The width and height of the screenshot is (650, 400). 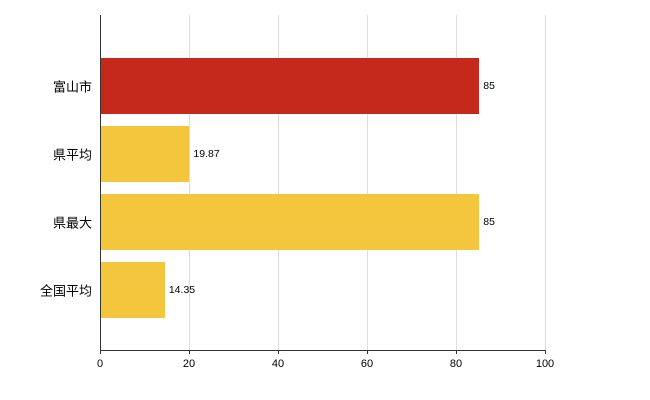 What do you see at coordinates (133, 290) in the screenshot?
I see `bar-全国平均` at bounding box center [133, 290].